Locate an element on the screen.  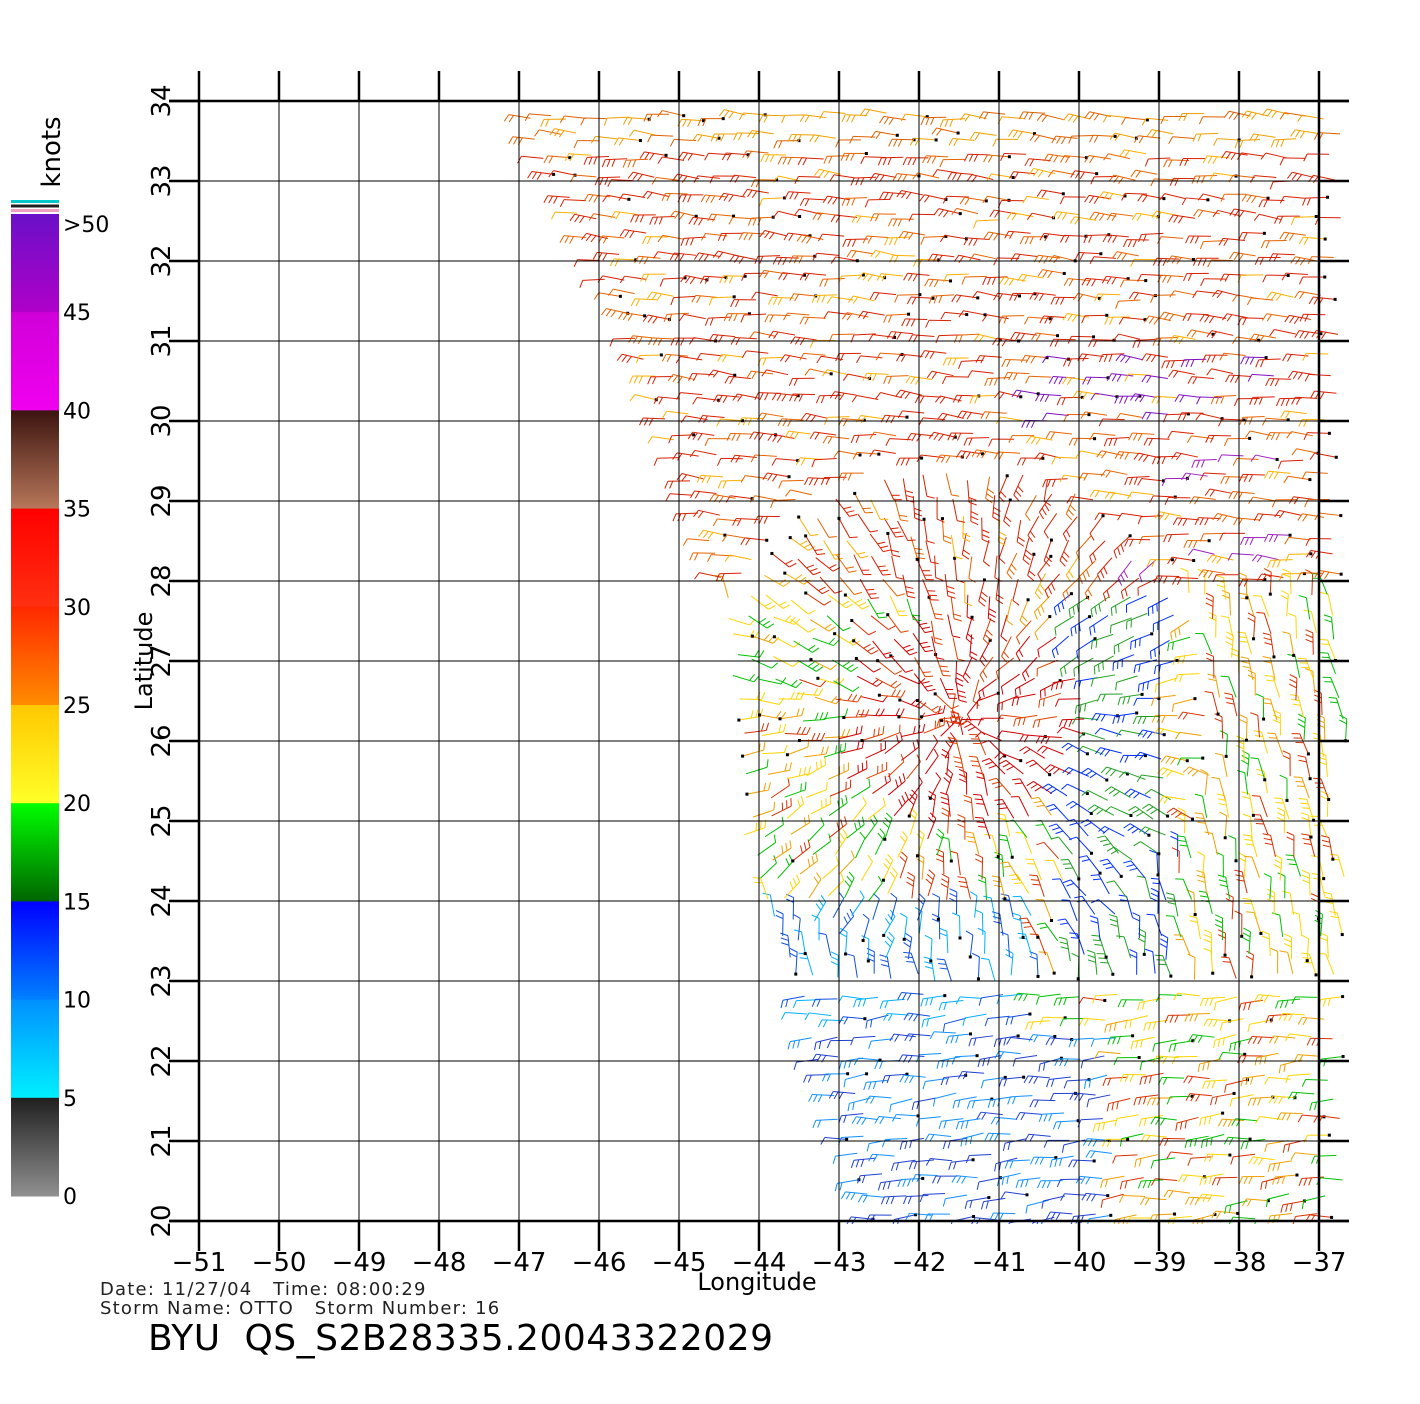
lat-tick-label: 24 is located at coordinates (162, 900).